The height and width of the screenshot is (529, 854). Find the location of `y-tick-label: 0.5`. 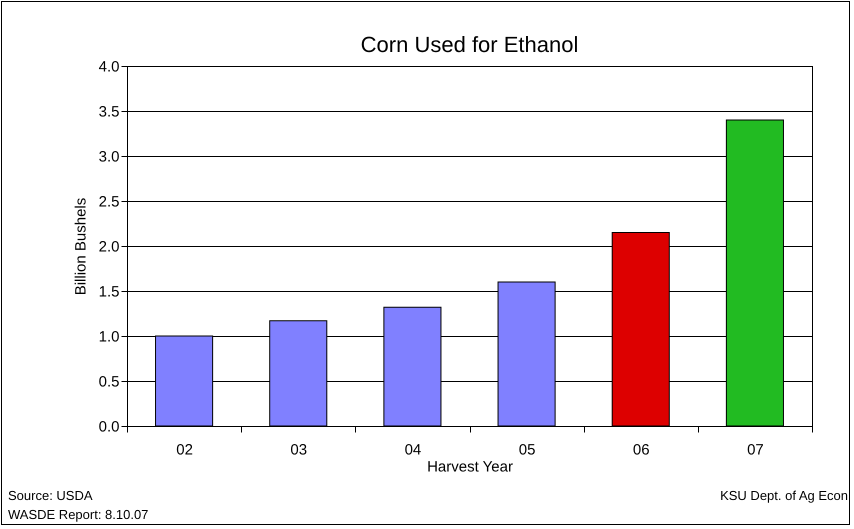

y-tick-label: 0.5 is located at coordinates (109, 382).